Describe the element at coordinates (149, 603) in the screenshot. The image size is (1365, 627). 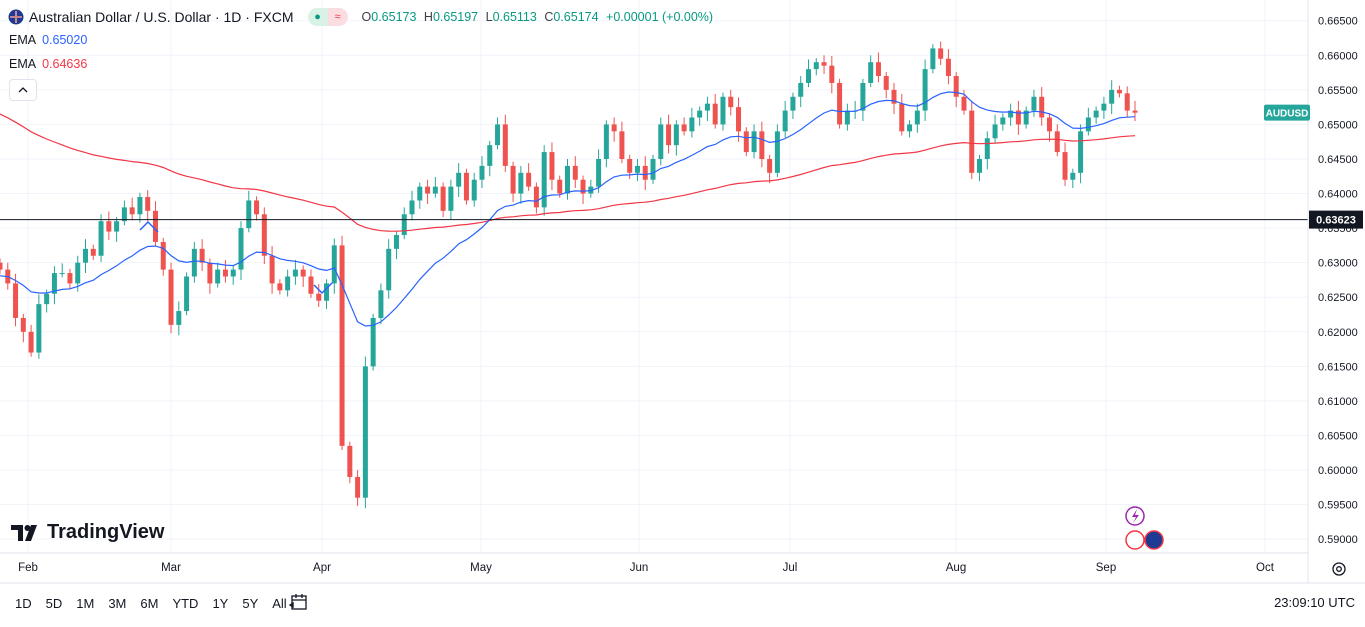
I see `timeframe-button-6m: 6M` at that location.